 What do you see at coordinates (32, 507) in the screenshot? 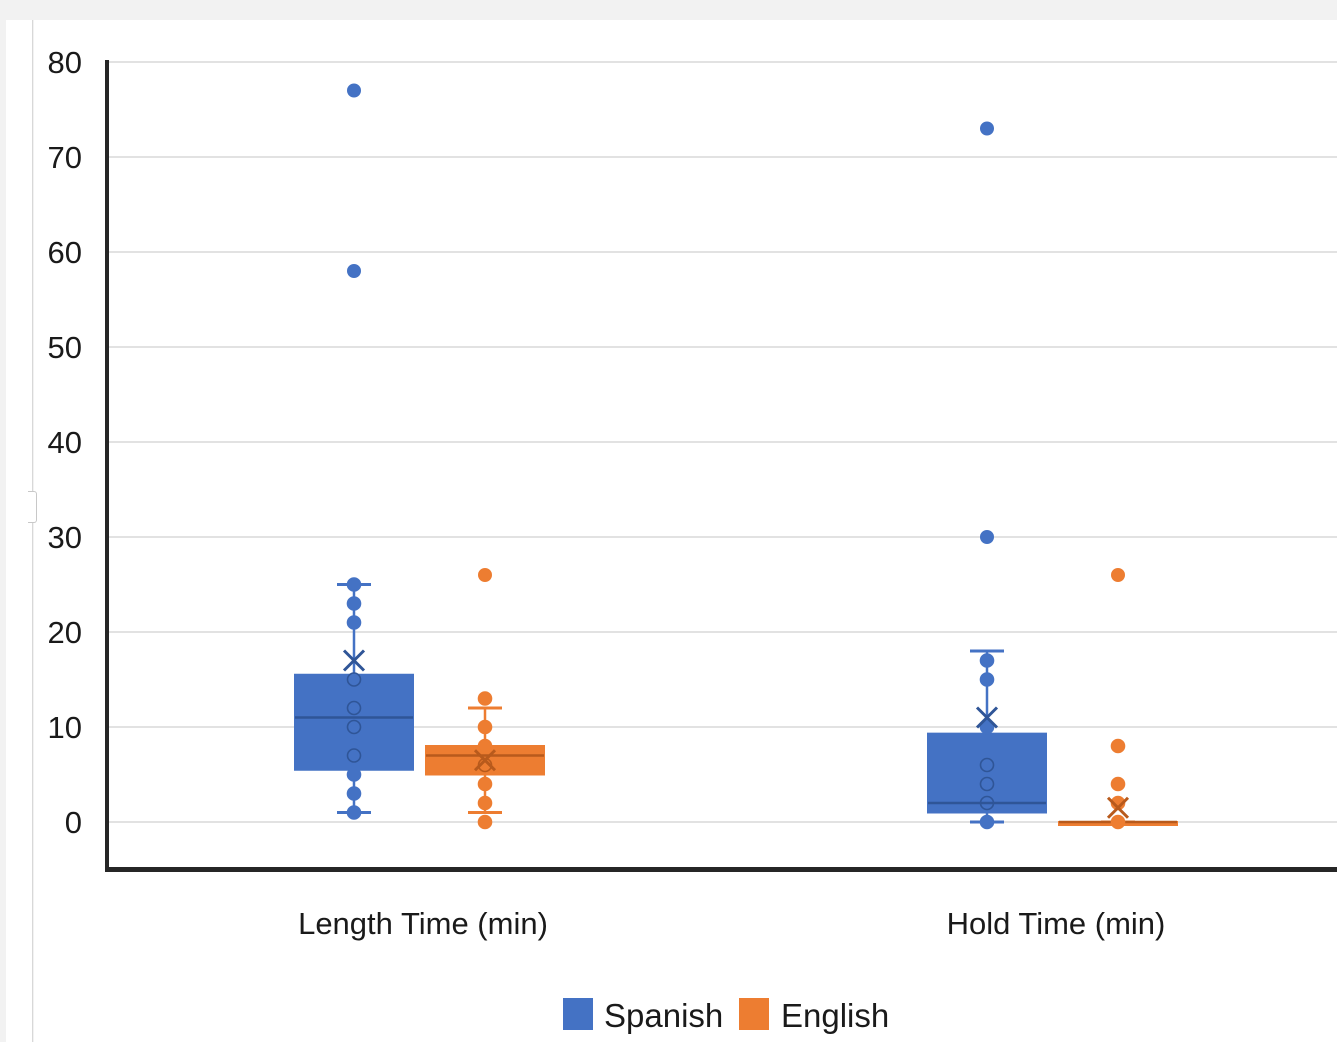
I see `resize-handle` at bounding box center [32, 507].